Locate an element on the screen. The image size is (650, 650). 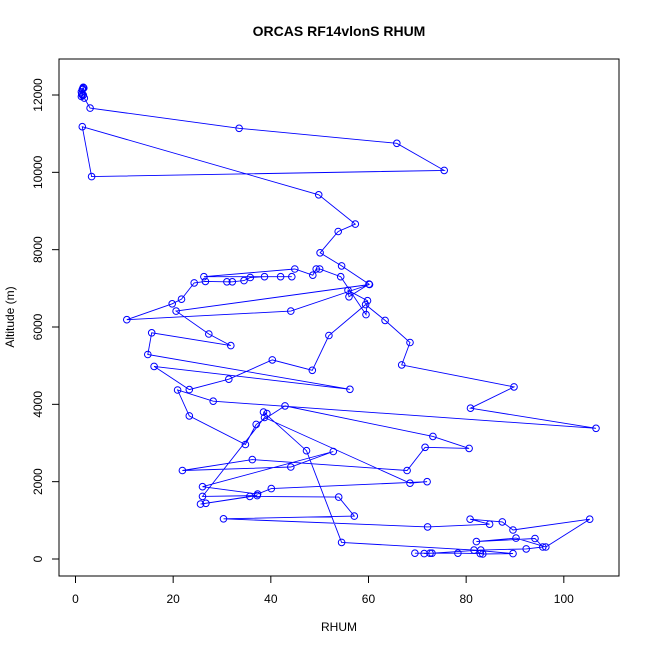
x-axis: 0 20 40 60 80 100 is located at coordinates (323, 590).